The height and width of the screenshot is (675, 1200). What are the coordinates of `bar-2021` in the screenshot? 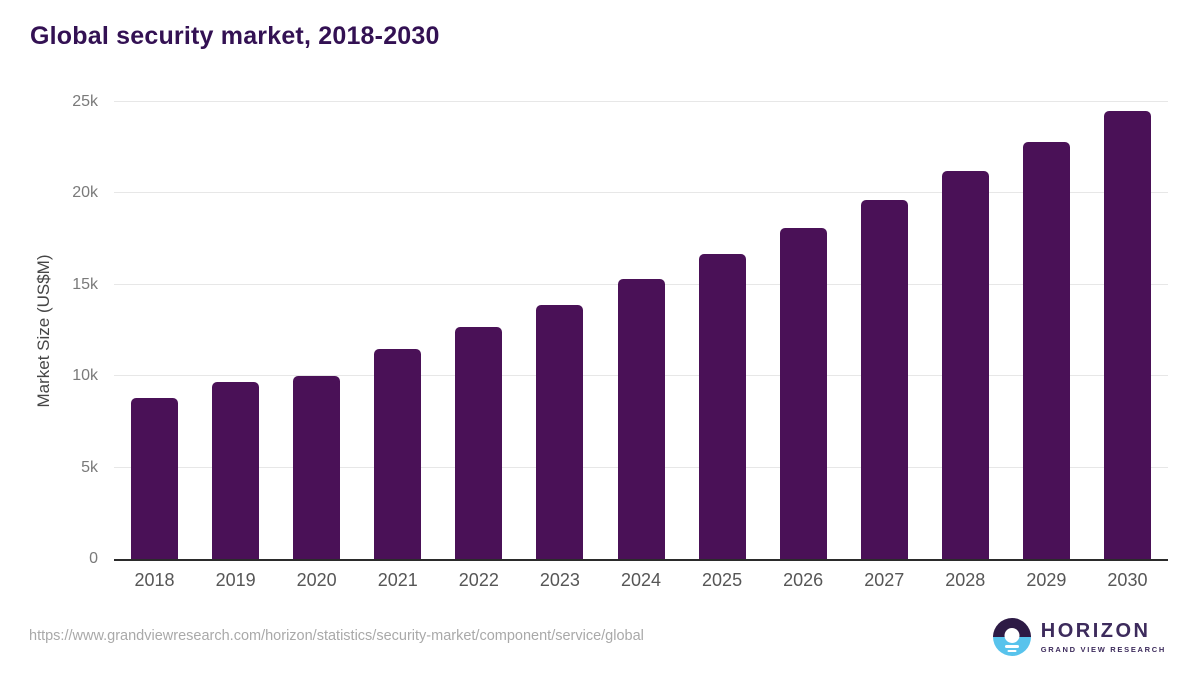 It's located at (398, 453).